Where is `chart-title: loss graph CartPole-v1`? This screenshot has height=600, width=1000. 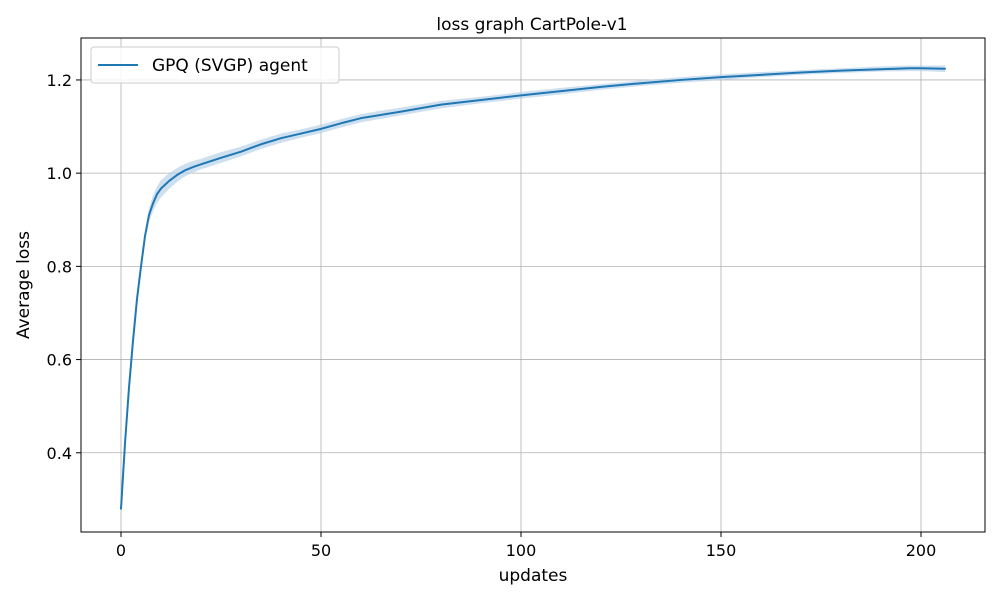 chart-title: loss graph CartPole-v1 is located at coordinates (531, 25).